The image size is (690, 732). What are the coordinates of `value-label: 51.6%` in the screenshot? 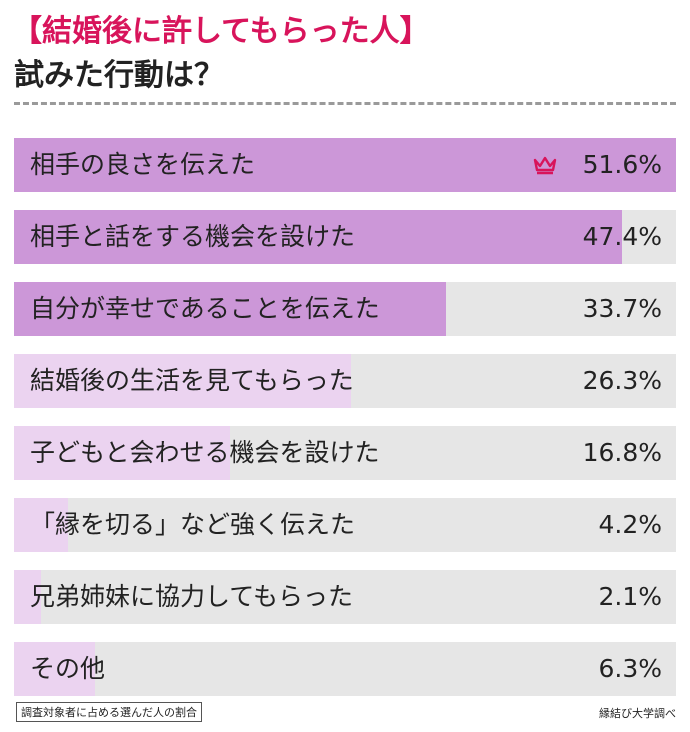 It's located at (622, 164).